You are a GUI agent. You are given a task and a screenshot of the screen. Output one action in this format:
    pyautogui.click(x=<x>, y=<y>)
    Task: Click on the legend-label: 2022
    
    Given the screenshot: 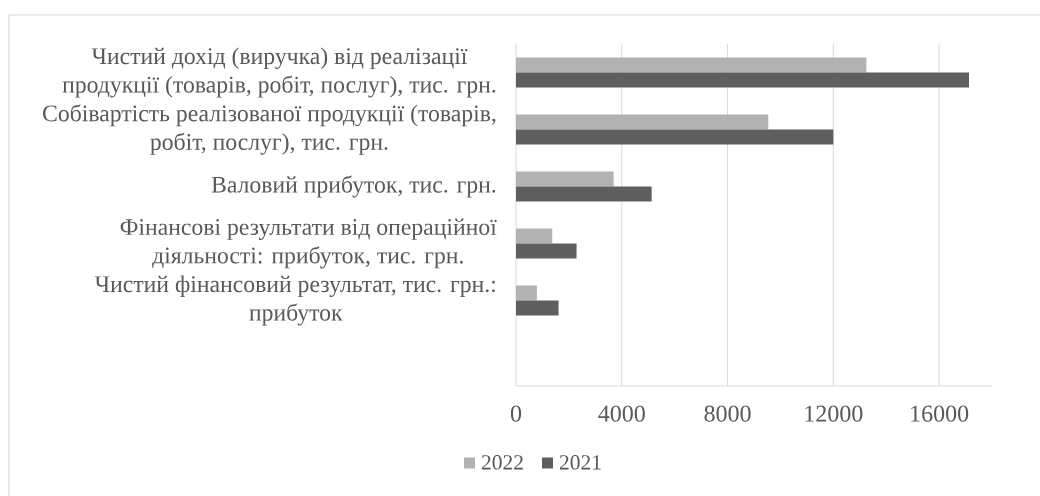 What is the action you would take?
    pyautogui.click(x=502, y=462)
    